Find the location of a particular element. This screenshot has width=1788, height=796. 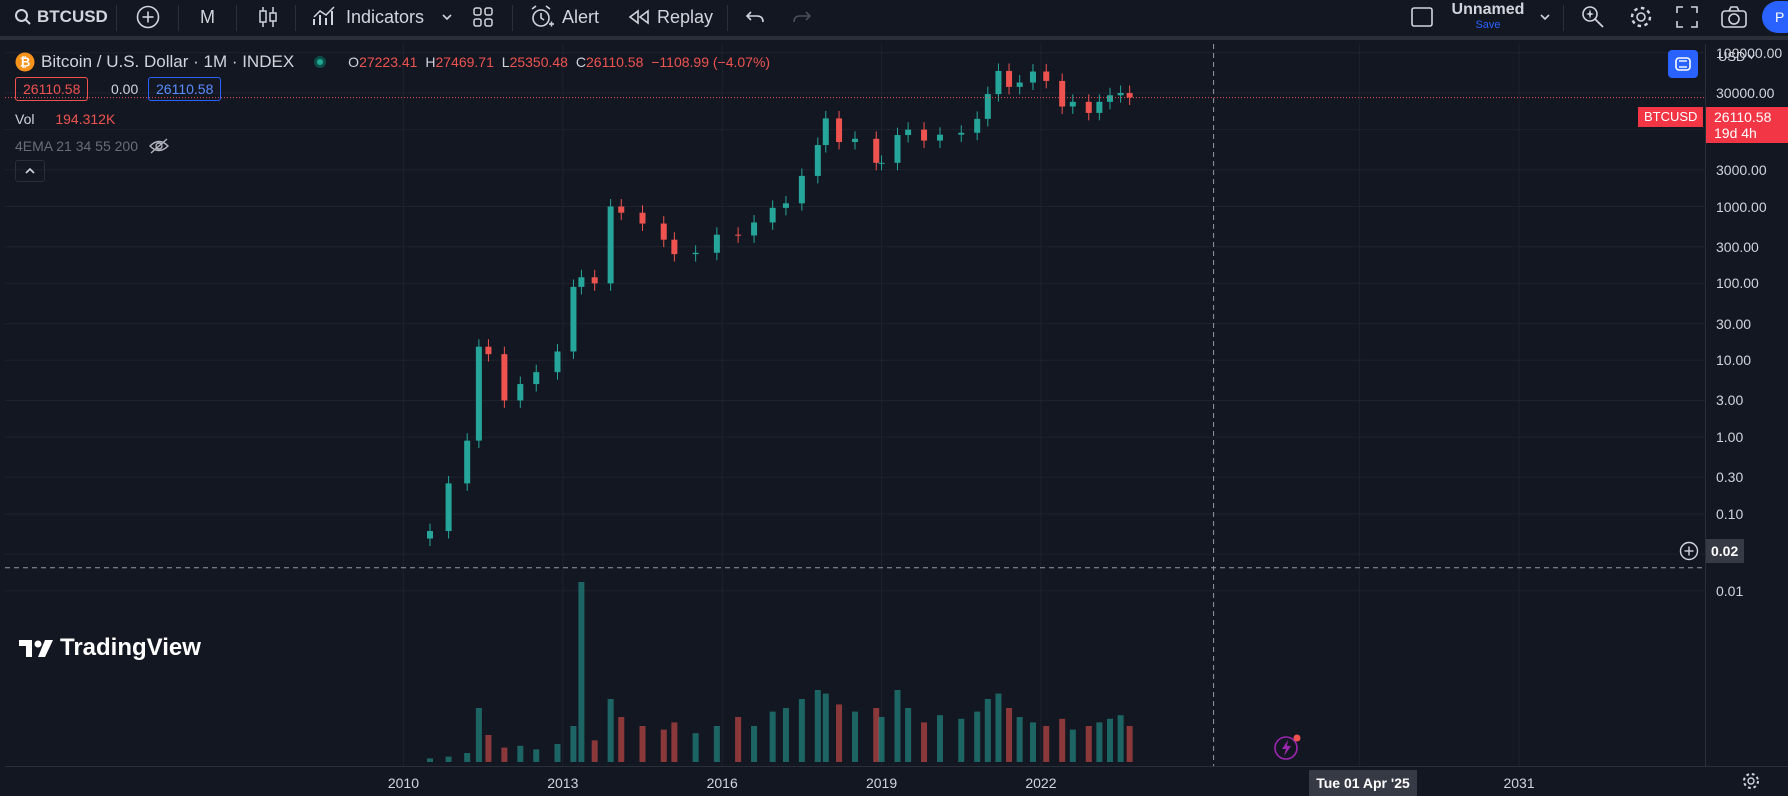

layout-name-button: Unnamed Save is located at coordinates (1488, 17).